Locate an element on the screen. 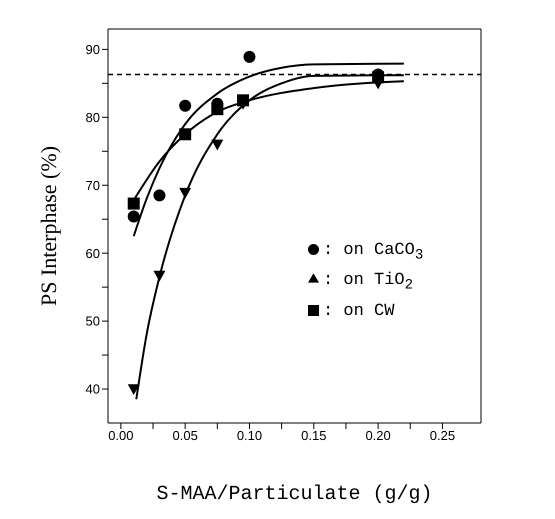 This screenshot has width=555, height=519. y-tick-label: 40 is located at coordinates (93, 389).